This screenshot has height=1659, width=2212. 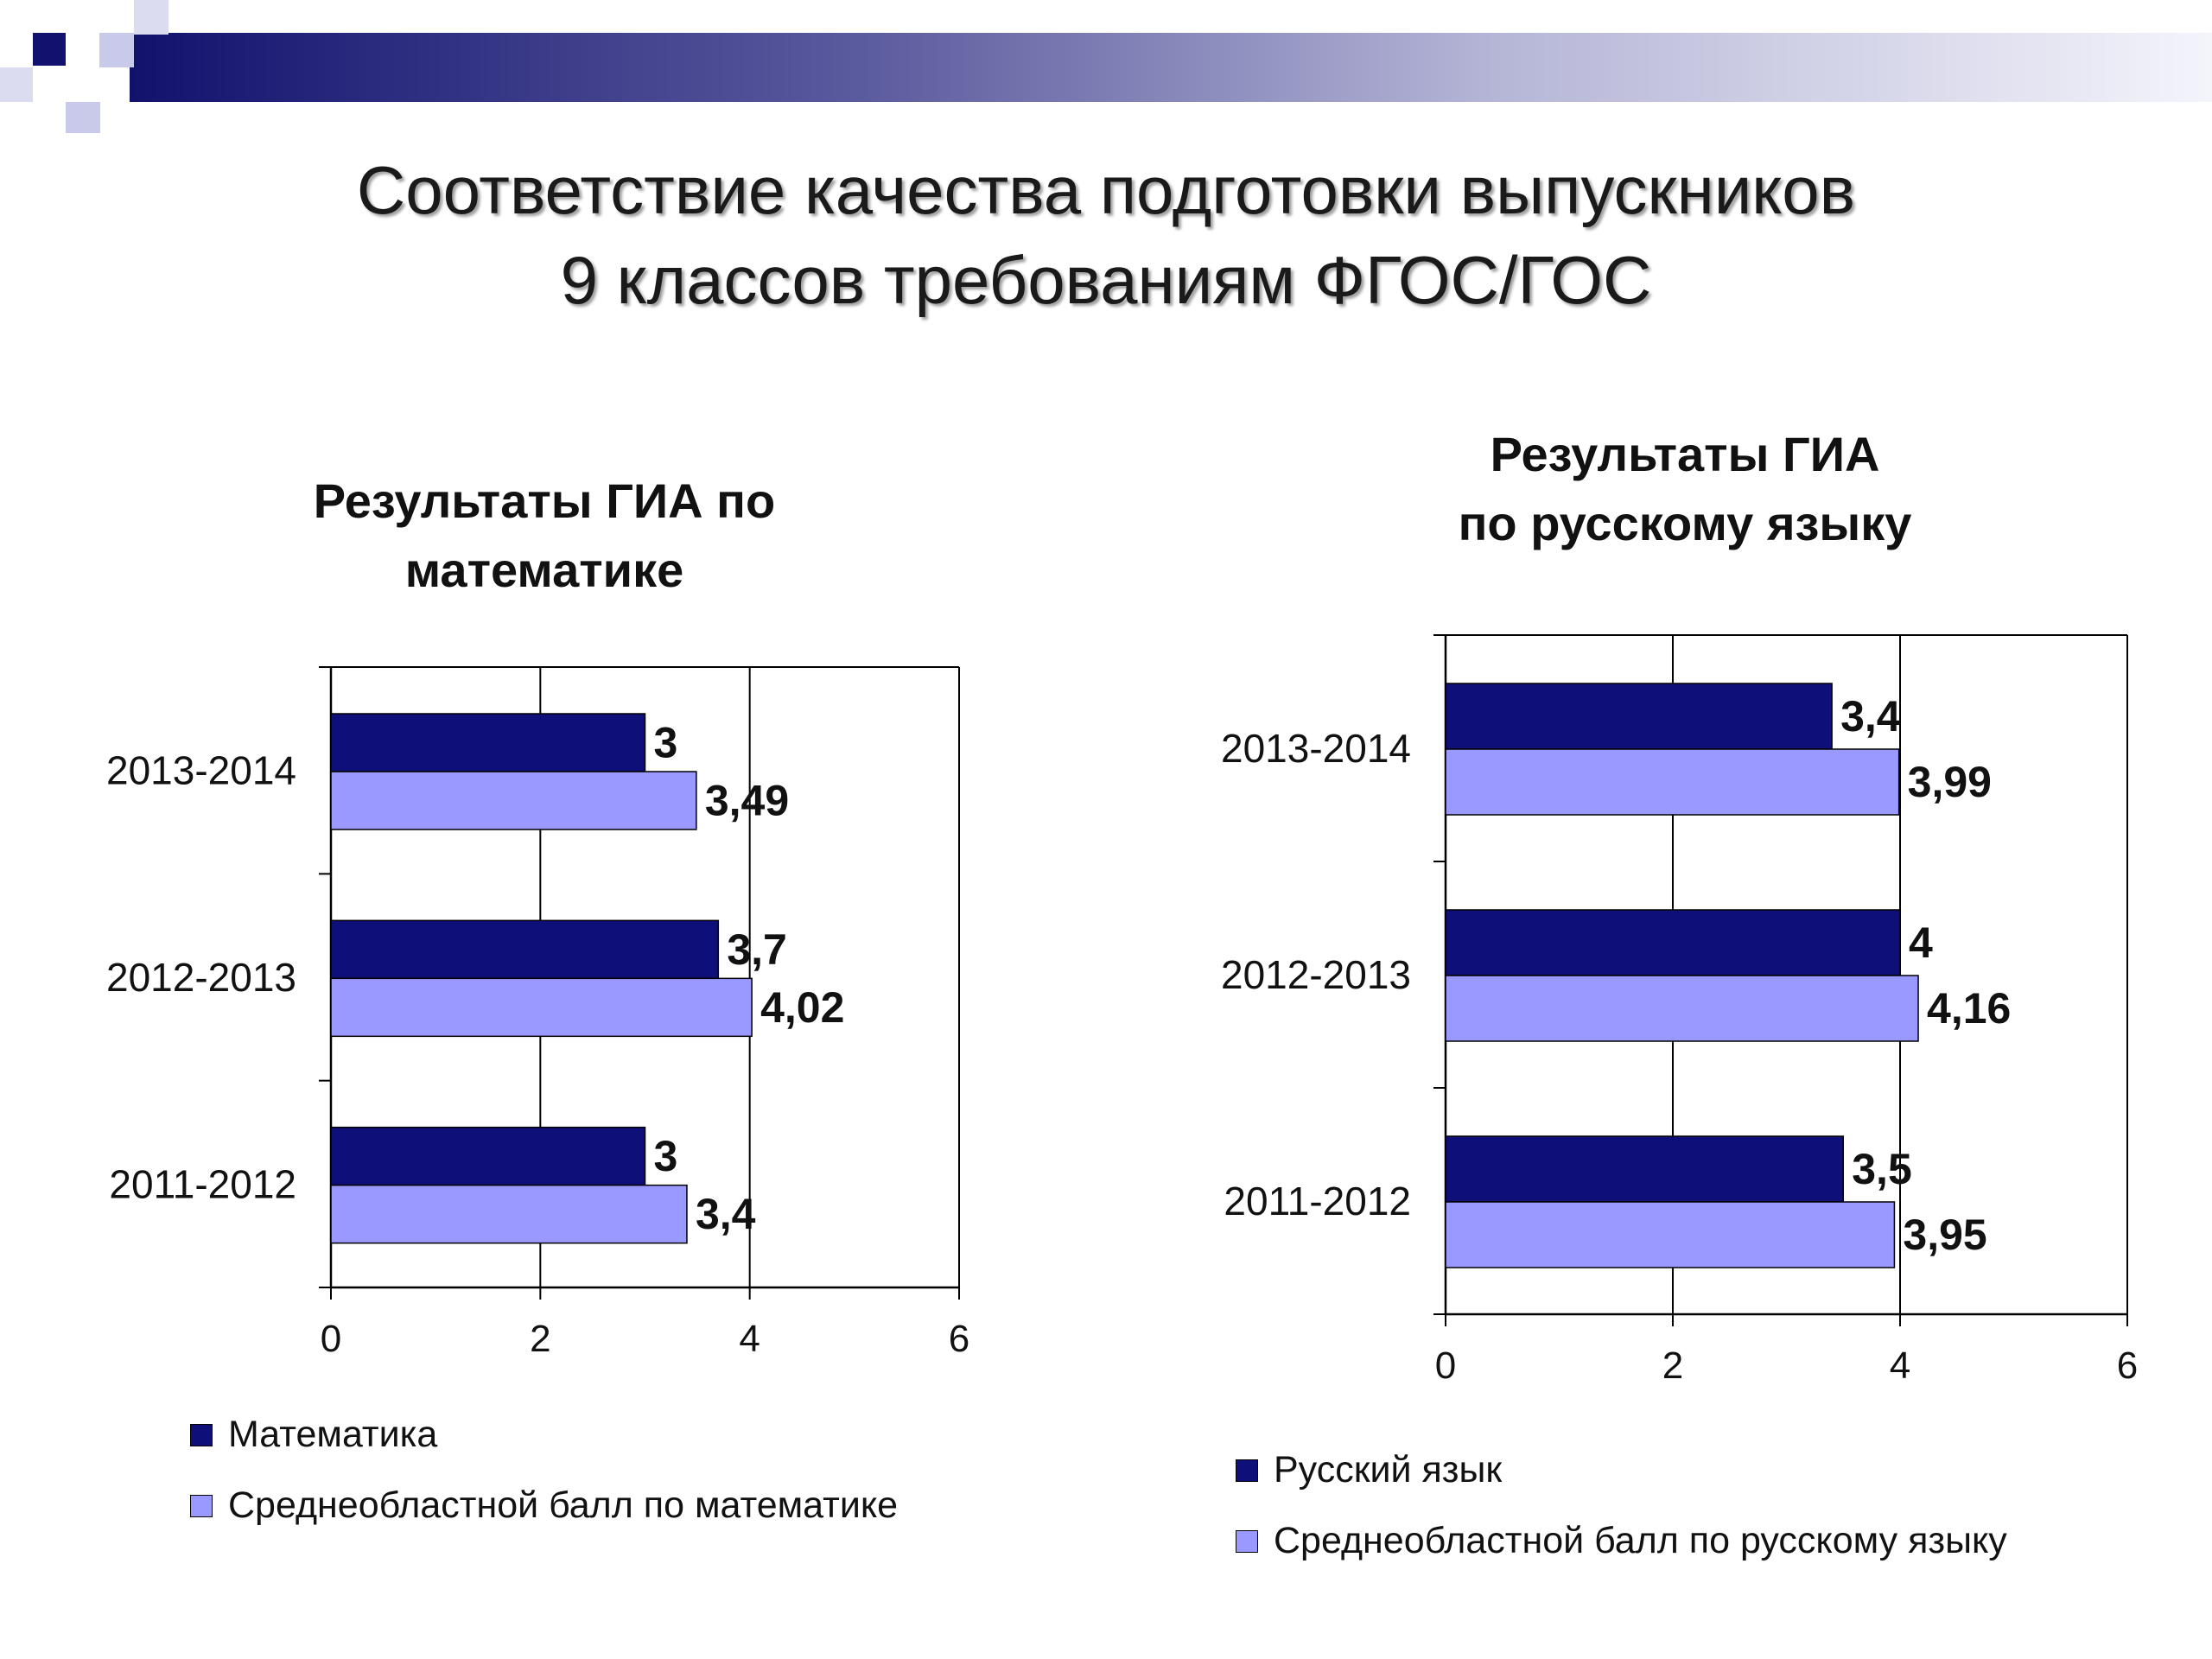 I want to click on math-data-label: 3,49, so click(x=747, y=801).